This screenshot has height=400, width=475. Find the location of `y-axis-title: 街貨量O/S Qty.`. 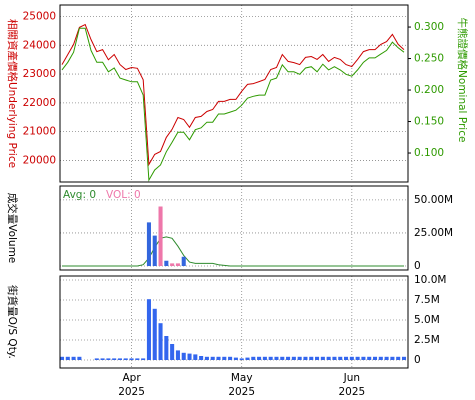

y-axis-title: 街貨量O/S Qty. is located at coordinates (12, 322).